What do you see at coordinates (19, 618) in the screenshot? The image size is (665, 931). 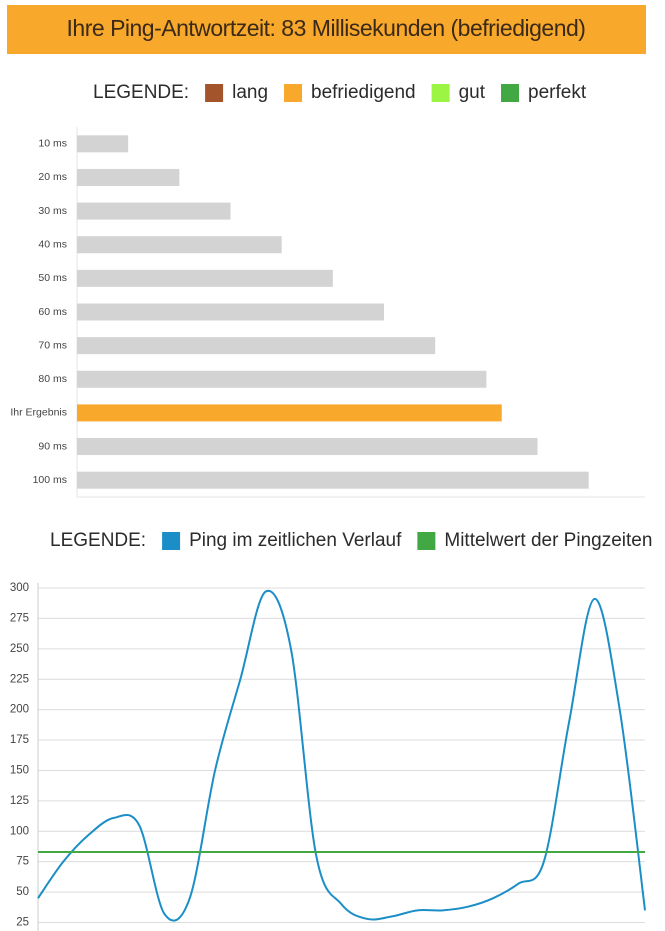 I see `y-tick-label: 275` at bounding box center [19, 618].